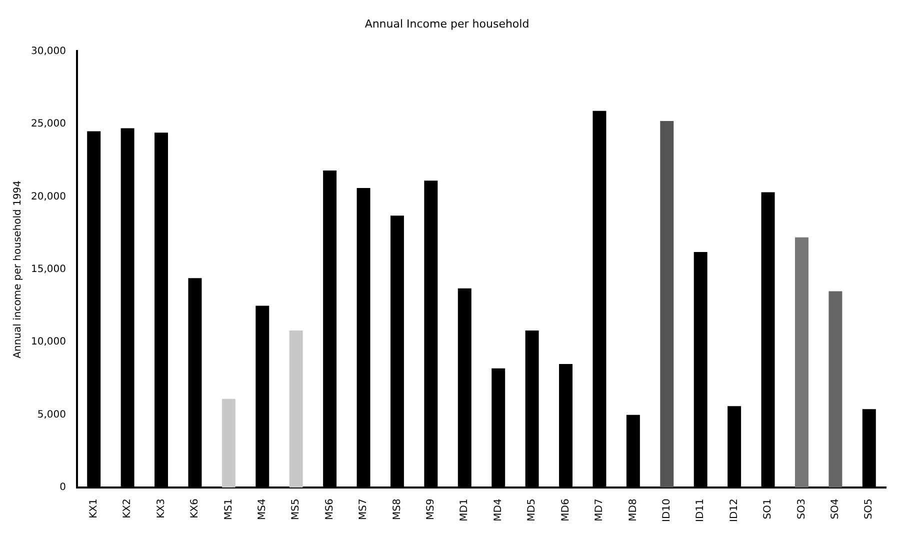 The image size is (904, 533). I want to click on x-tick-label: SO5, so click(869, 509).